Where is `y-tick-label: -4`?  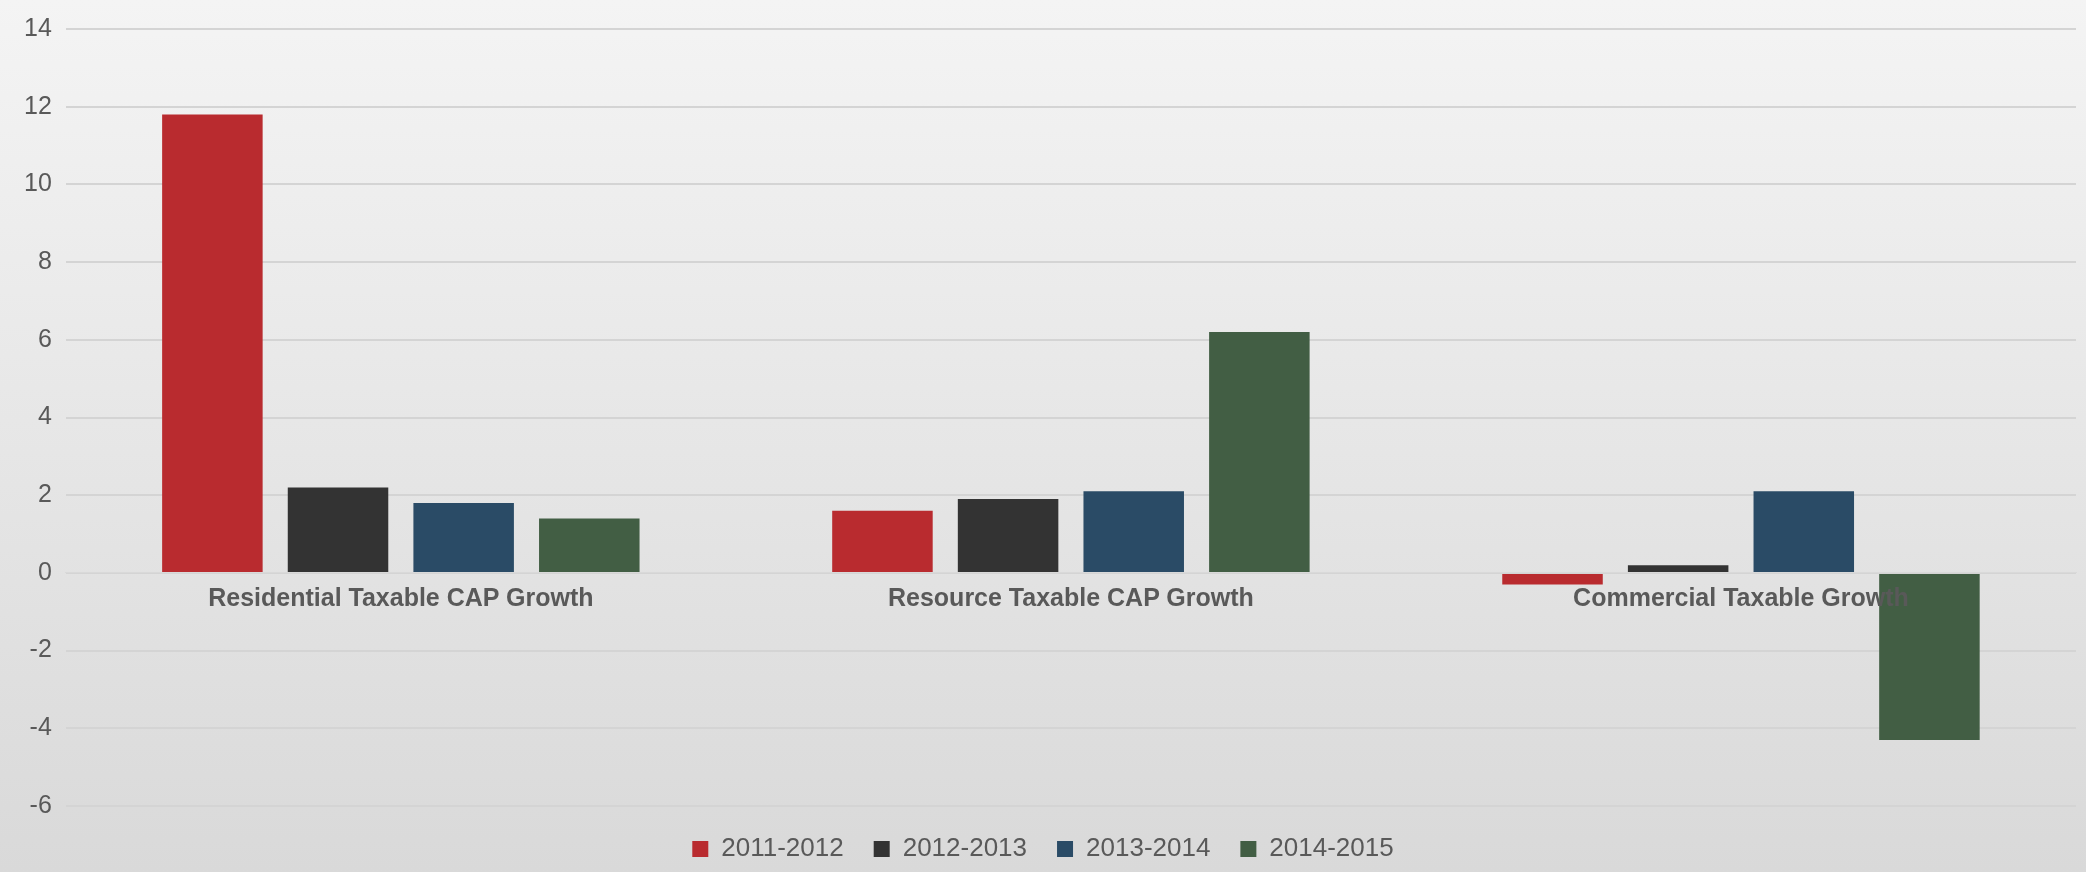 y-tick-label: -4 is located at coordinates (40, 726).